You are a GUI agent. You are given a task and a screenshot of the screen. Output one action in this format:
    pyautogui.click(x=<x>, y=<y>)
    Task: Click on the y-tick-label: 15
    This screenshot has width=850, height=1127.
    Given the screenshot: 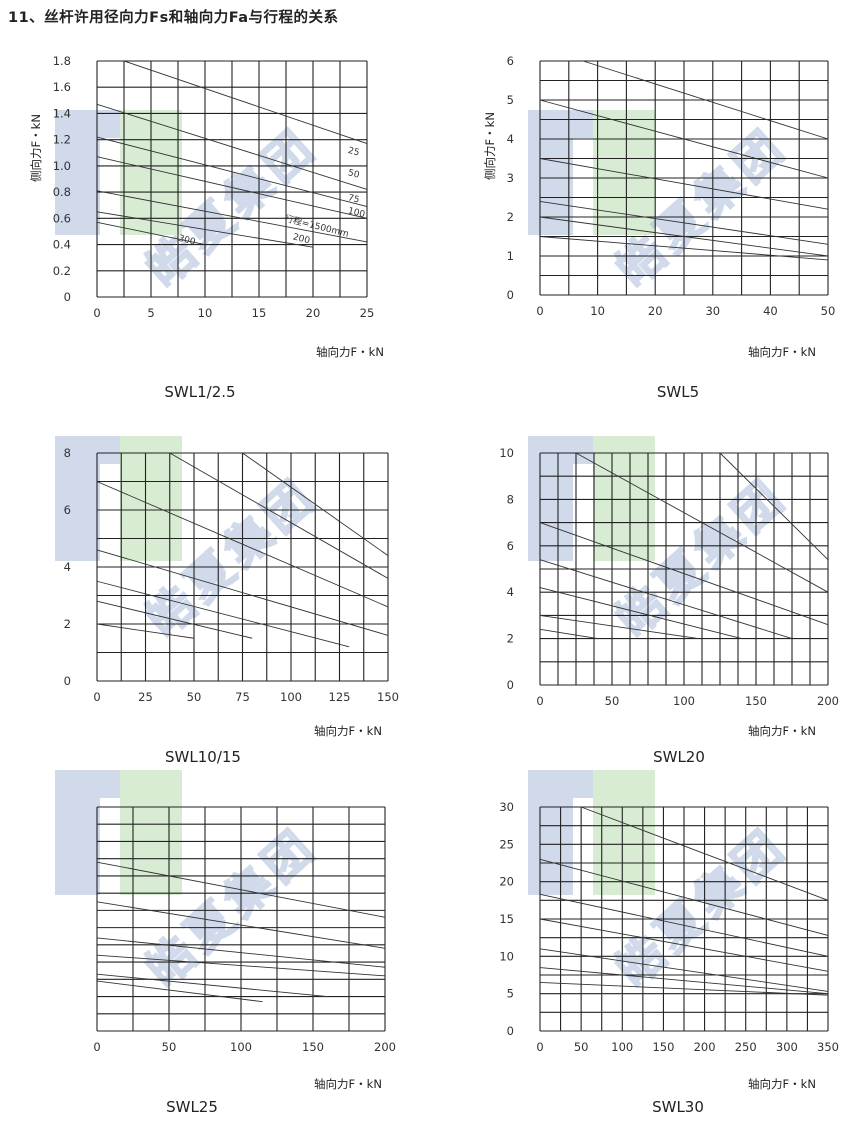 What is the action you would take?
    pyautogui.click(x=506, y=919)
    